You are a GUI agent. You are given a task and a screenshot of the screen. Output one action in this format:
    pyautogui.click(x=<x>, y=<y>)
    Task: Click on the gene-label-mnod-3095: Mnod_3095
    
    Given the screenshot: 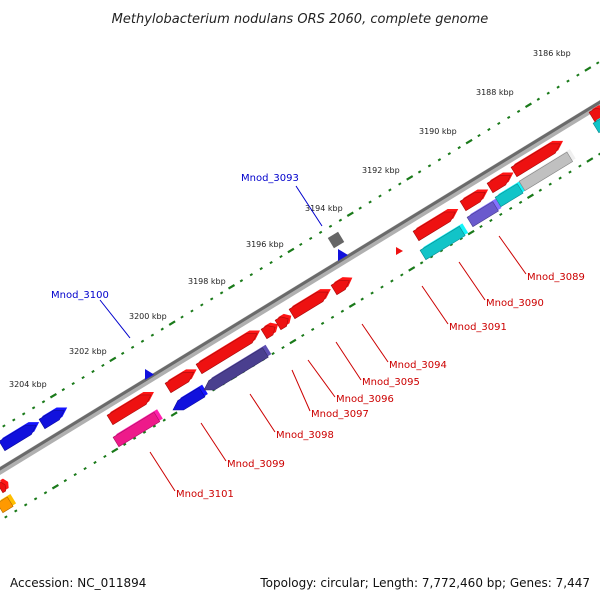 What is the action you would take?
    pyautogui.click(x=391, y=382)
    